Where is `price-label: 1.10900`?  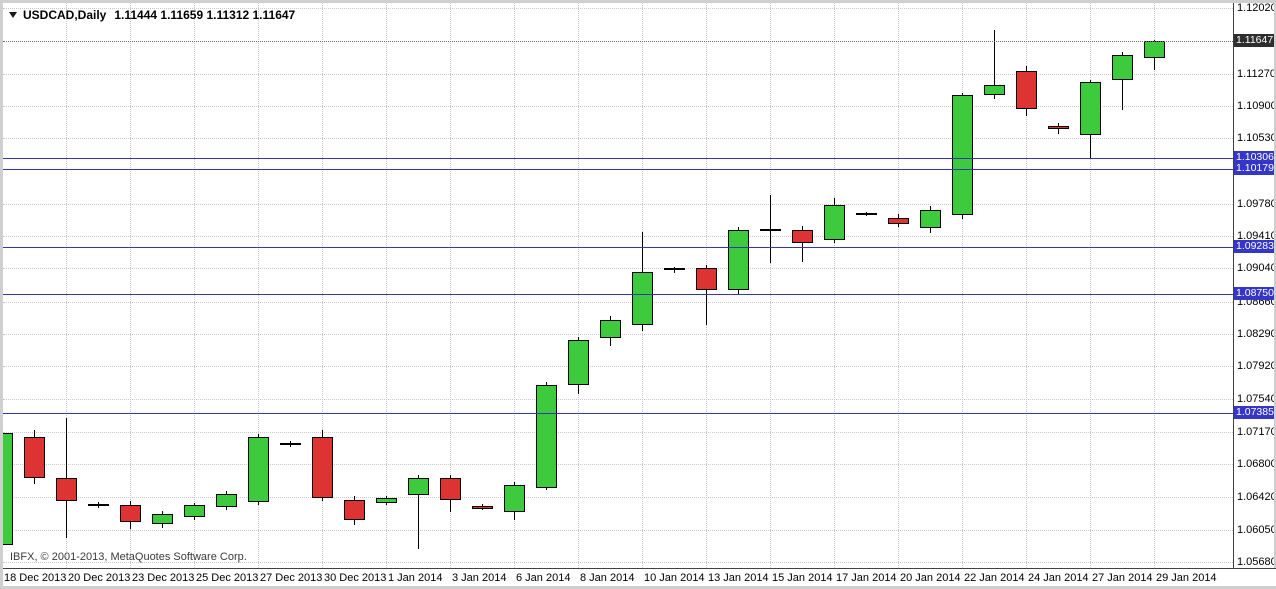
price-label: 1.10900 is located at coordinates (1255, 106).